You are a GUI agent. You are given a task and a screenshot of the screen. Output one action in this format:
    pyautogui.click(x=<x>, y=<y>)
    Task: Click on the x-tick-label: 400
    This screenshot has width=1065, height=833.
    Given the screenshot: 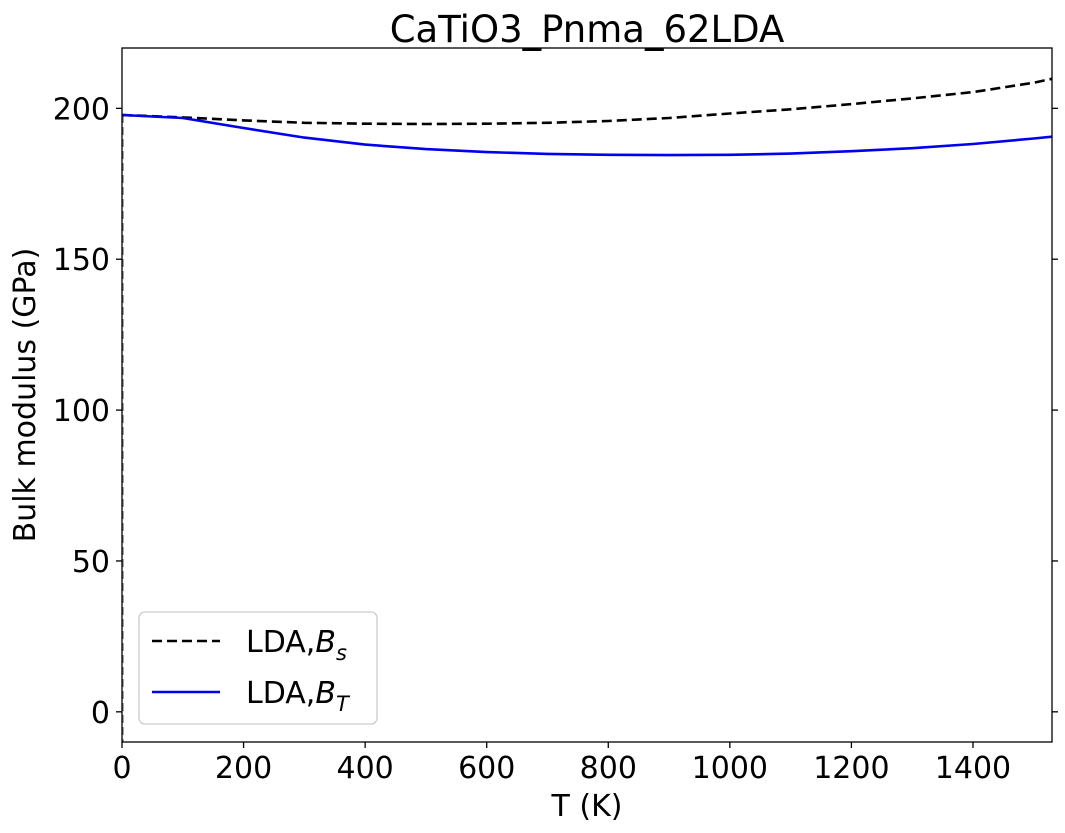 What is the action you would take?
    pyautogui.click(x=365, y=768)
    